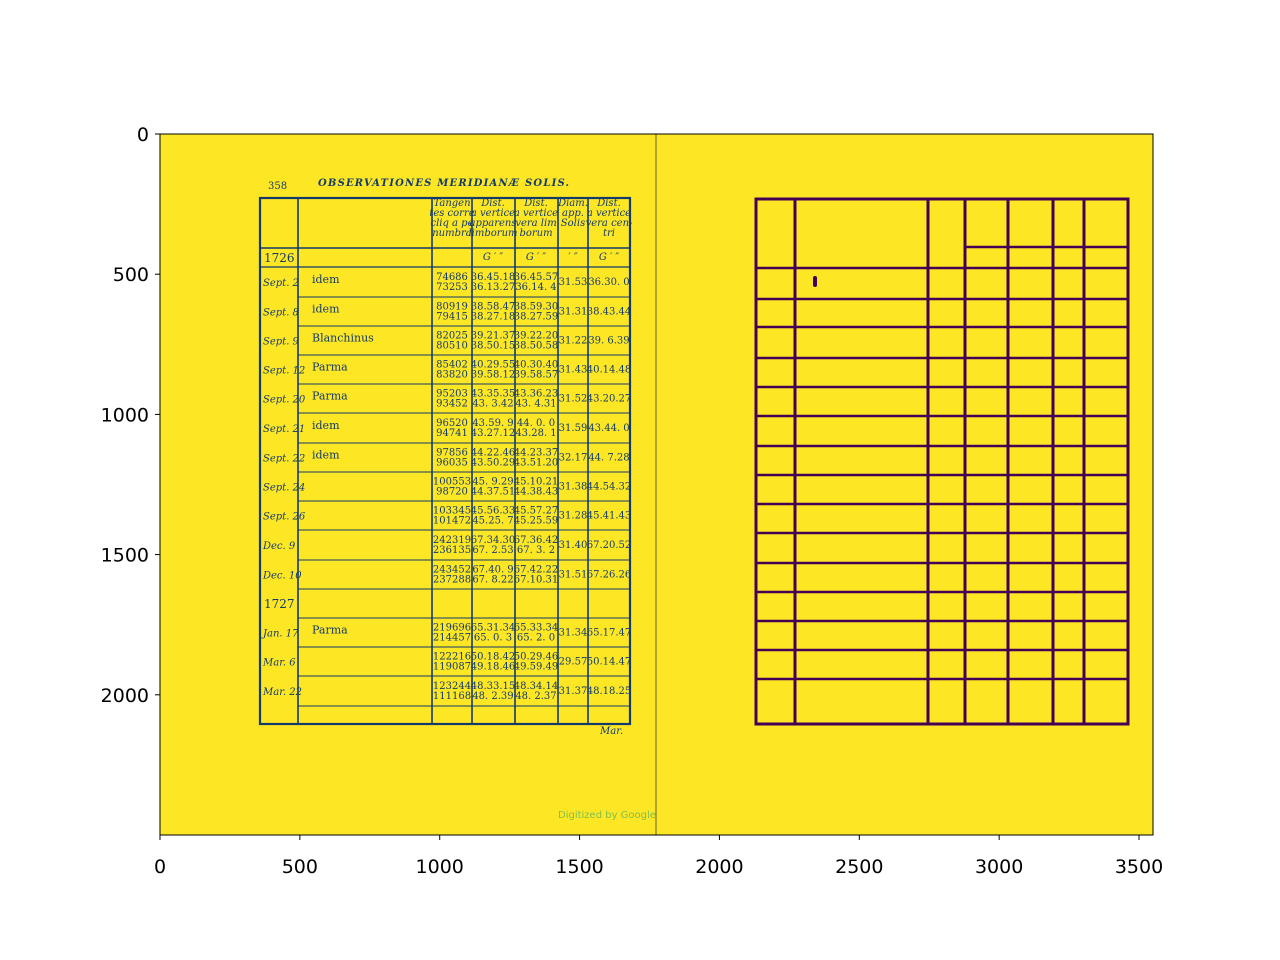  Describe the element at coordinates (493, 287) in the screenshot. I see `row-value: 36.13.27` at that location.